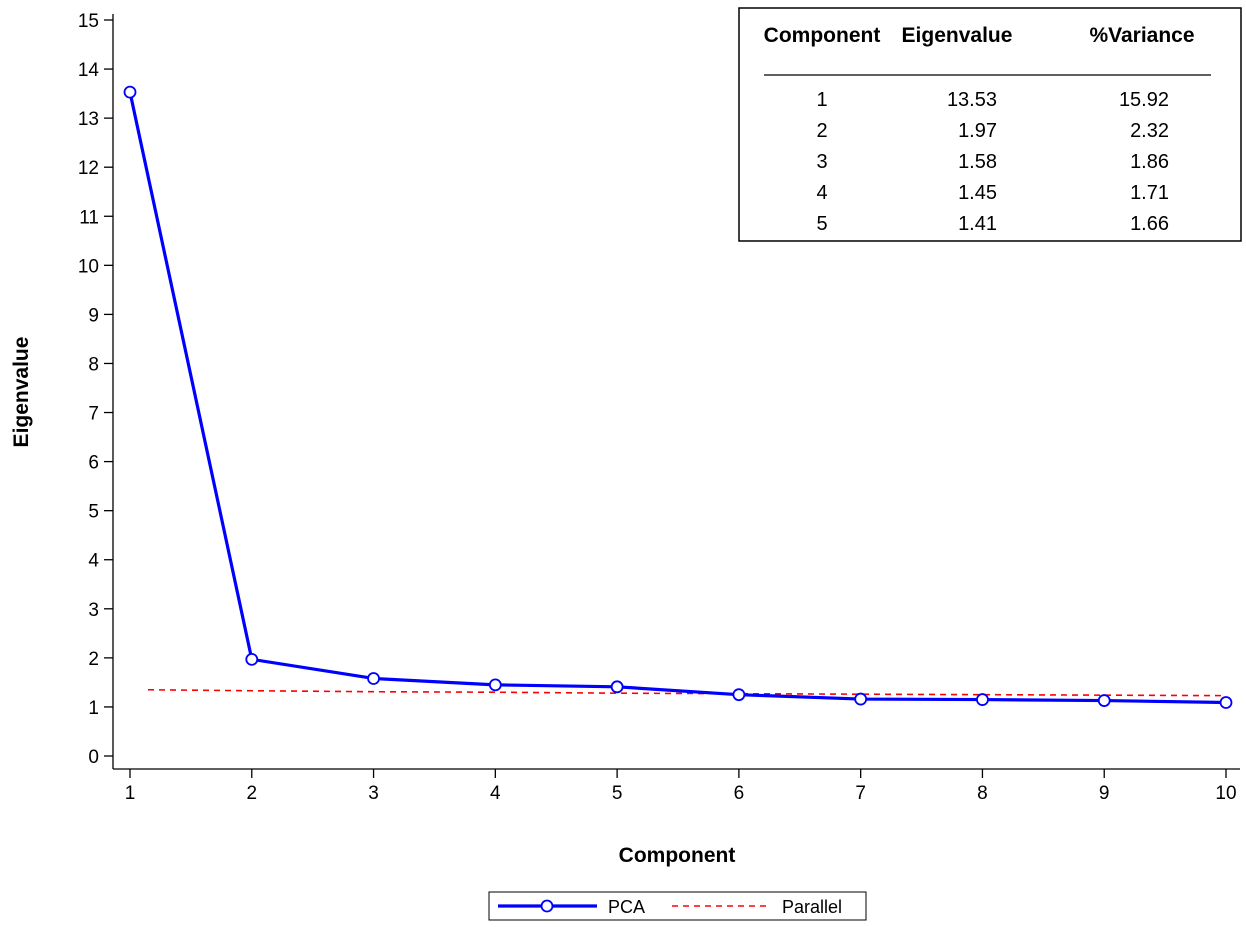 The height and width of the screenshot is (927, 1246). Describe the element at coordinates (1149, 162) in the screenshot. I see `inset-table-cell: 1.86` at that location.